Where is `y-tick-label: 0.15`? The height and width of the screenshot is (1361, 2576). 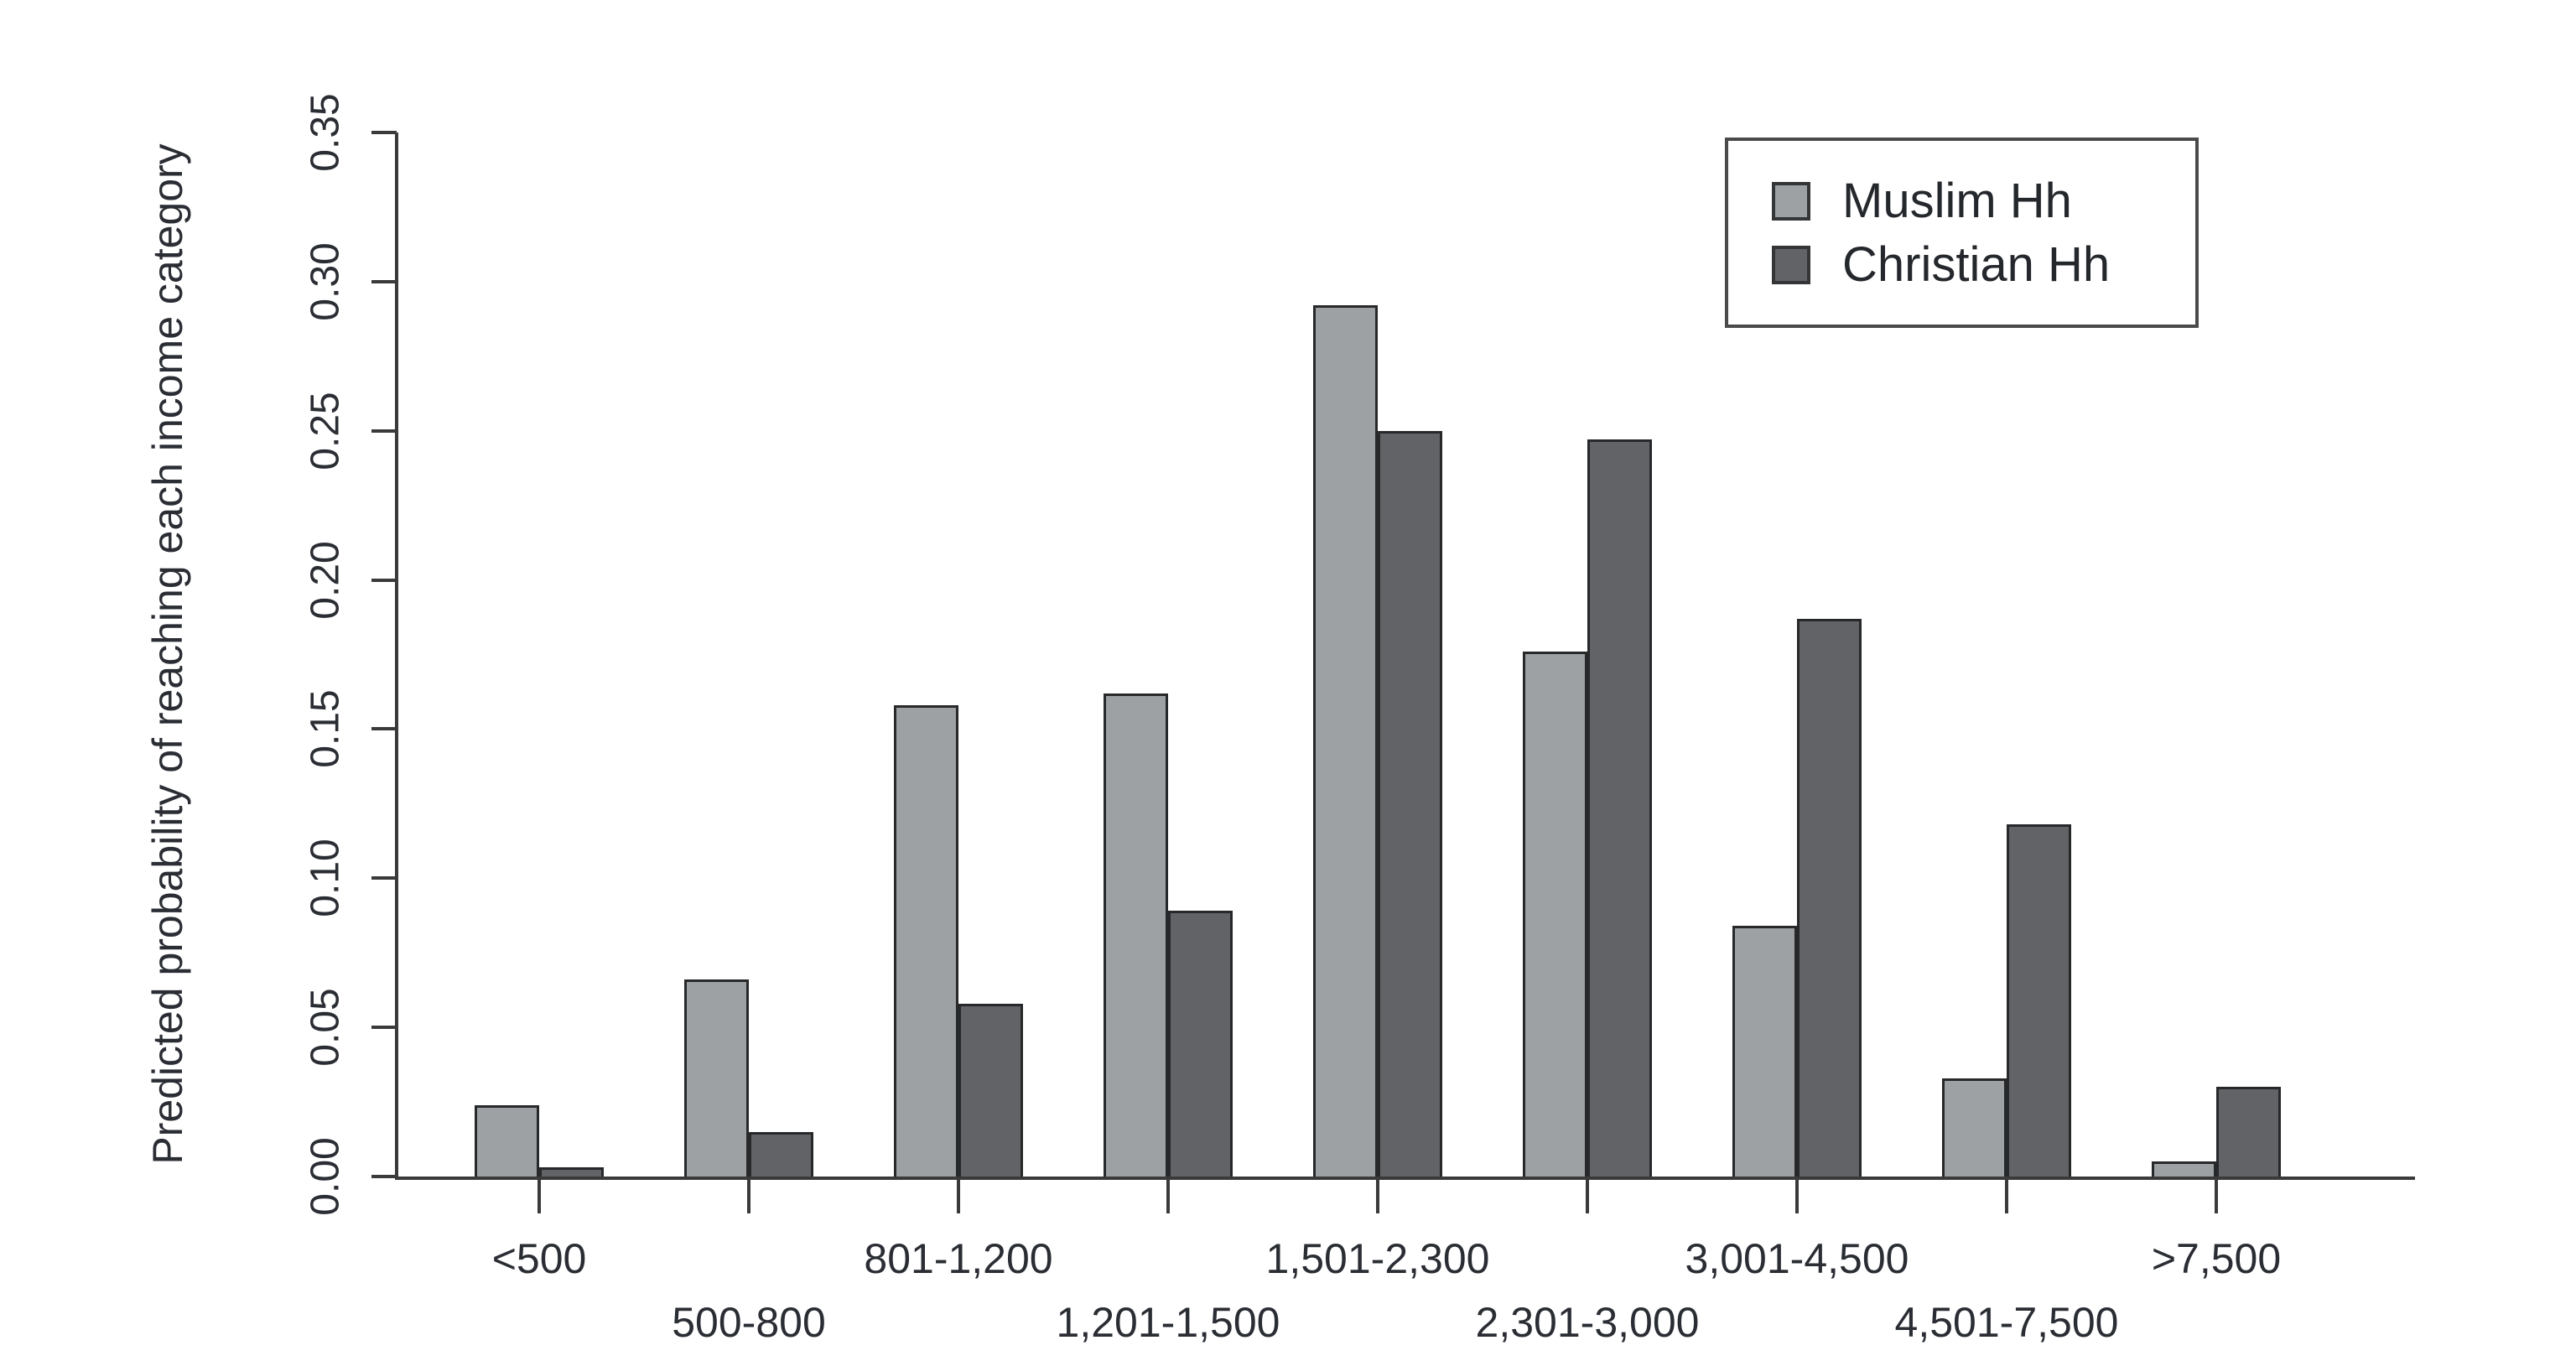 y-tick-label: 0.15 is located at coordinates (325, 728).